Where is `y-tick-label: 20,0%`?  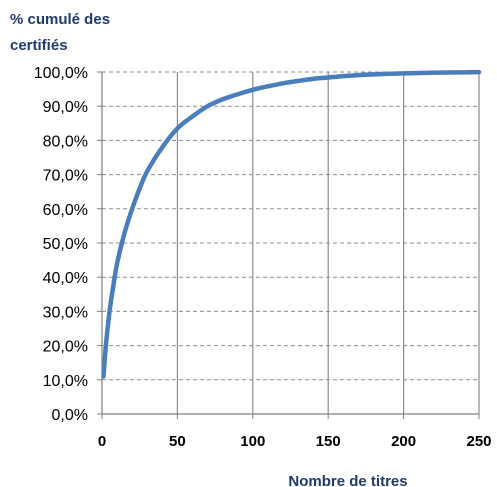
y-tick-label: 20,0% is located at coordinates (65, 347).